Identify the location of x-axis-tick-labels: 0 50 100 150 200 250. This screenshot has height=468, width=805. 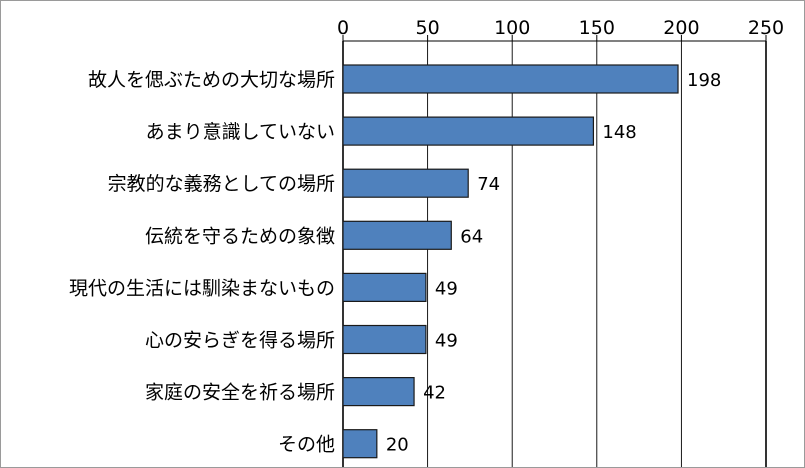
(560, 28).